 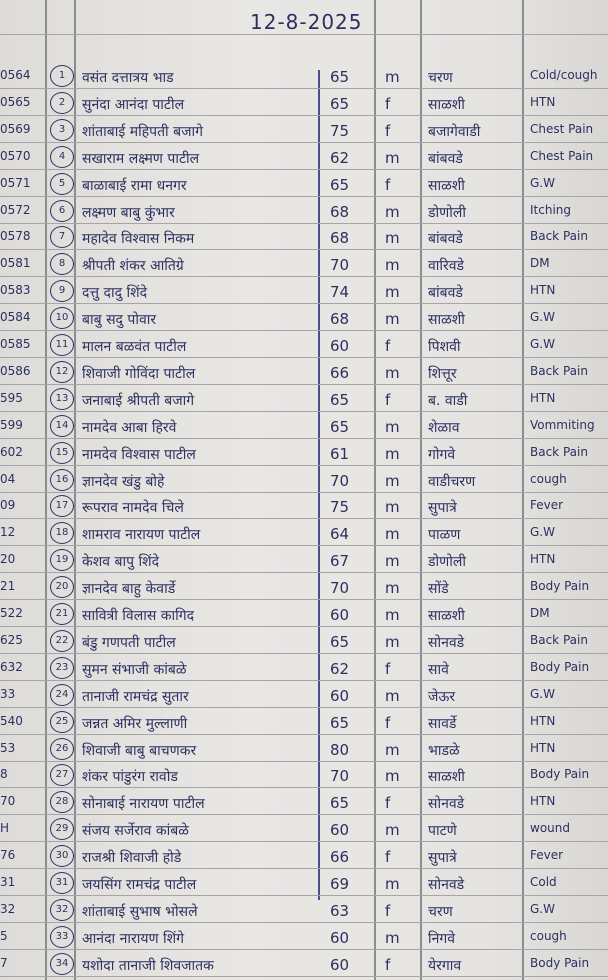 I want to click on patient-name: राजश्री शिवाजी होडे, so click(x=132, y=858).